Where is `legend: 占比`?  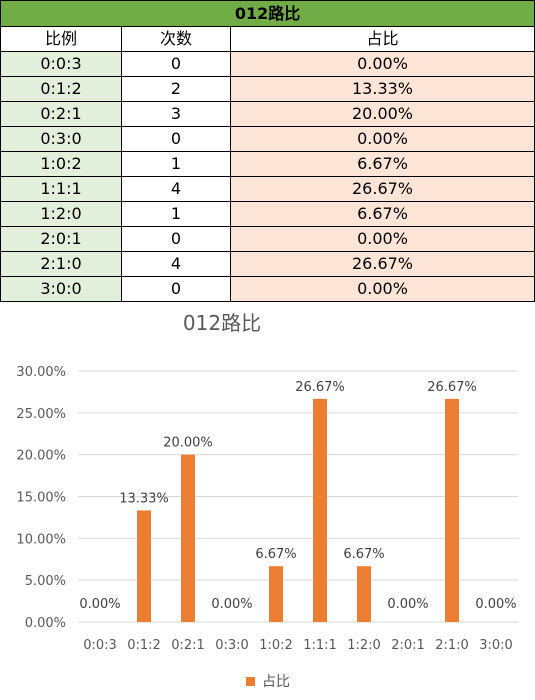 legend: 占比 is located at coordinates (268, 682).